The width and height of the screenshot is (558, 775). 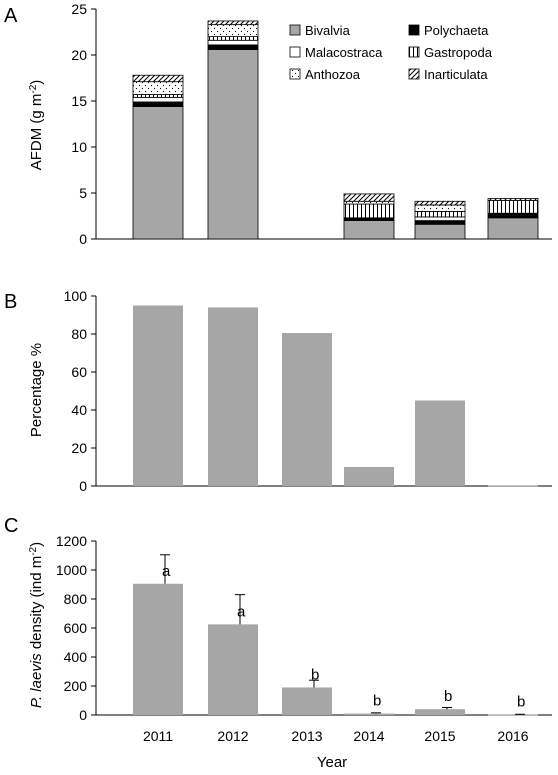 What do you see at coordinates (458, 52) in the screenshot?
I see `legend-label-gastropoda: Gastropoda` at bounding box center [458, 52].